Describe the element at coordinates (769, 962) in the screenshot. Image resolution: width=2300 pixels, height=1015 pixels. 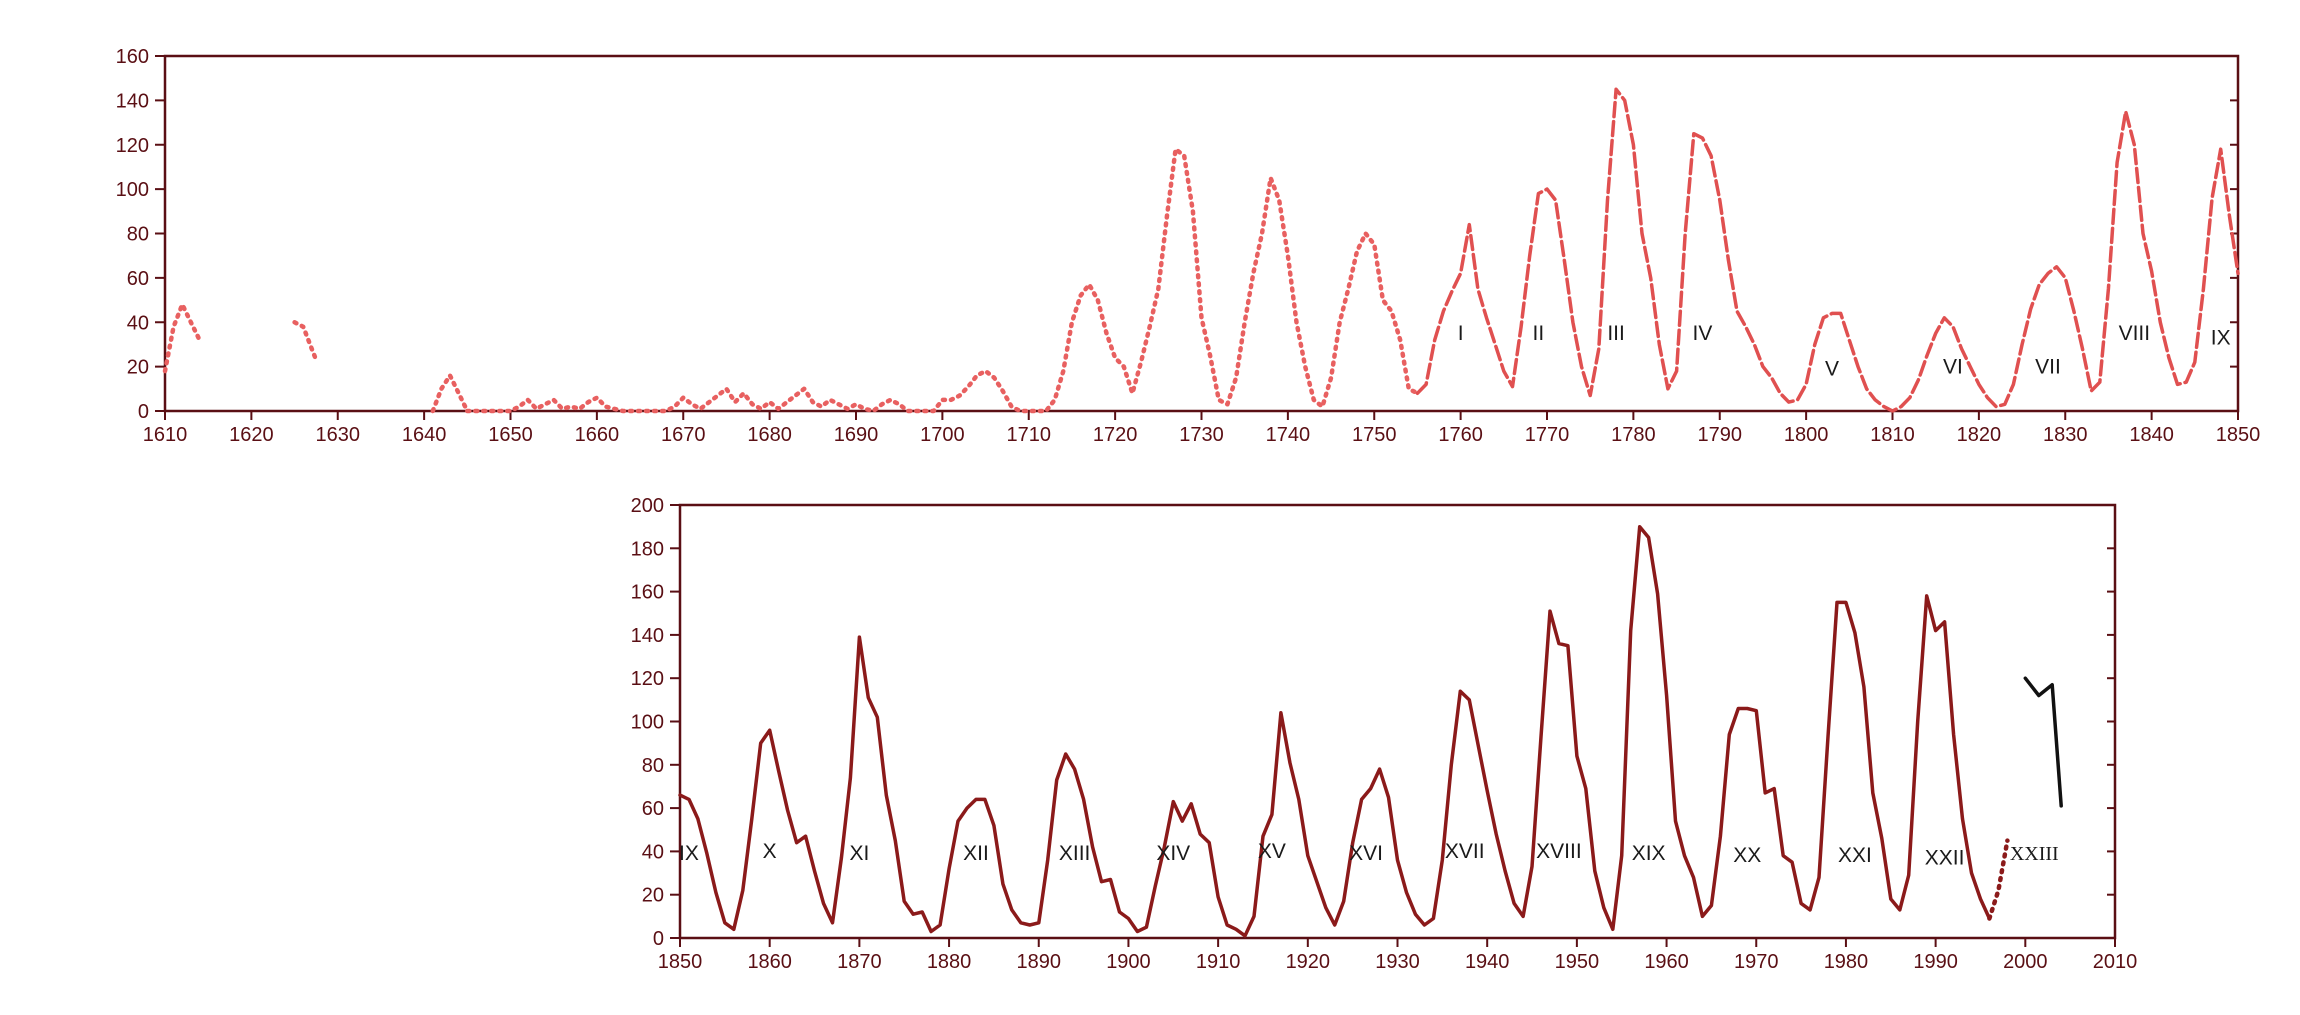
I see `x-tick-label: 1860` at that location.